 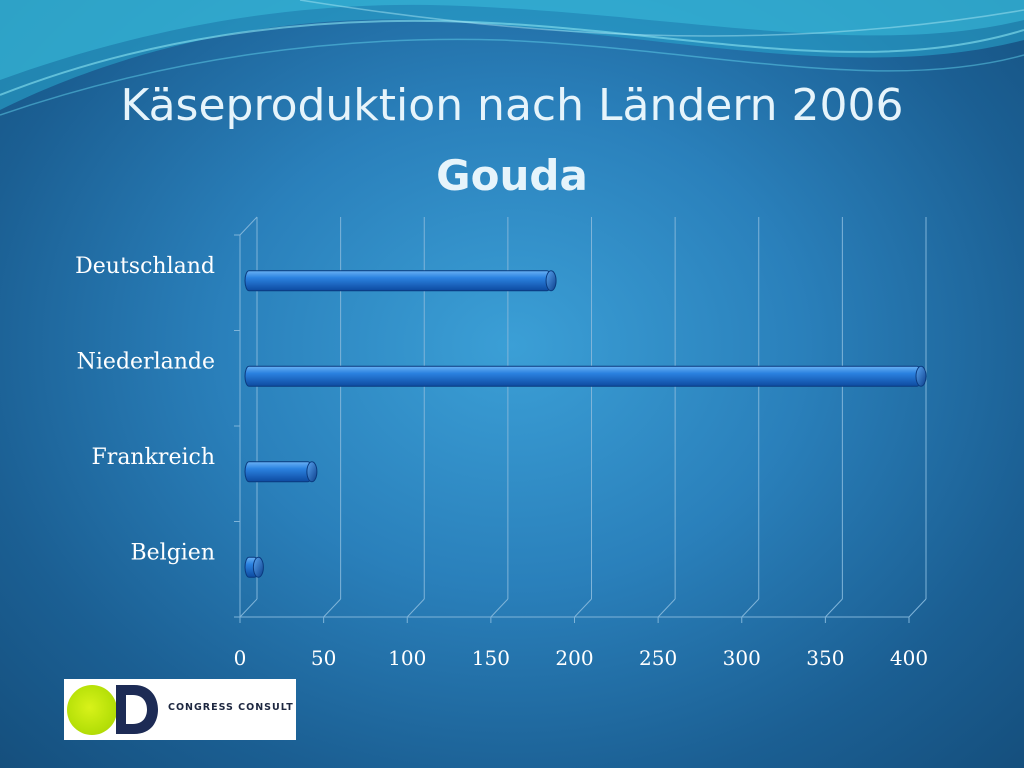 I want to click on x-tick-label: 200, so click(x=574, y=658).